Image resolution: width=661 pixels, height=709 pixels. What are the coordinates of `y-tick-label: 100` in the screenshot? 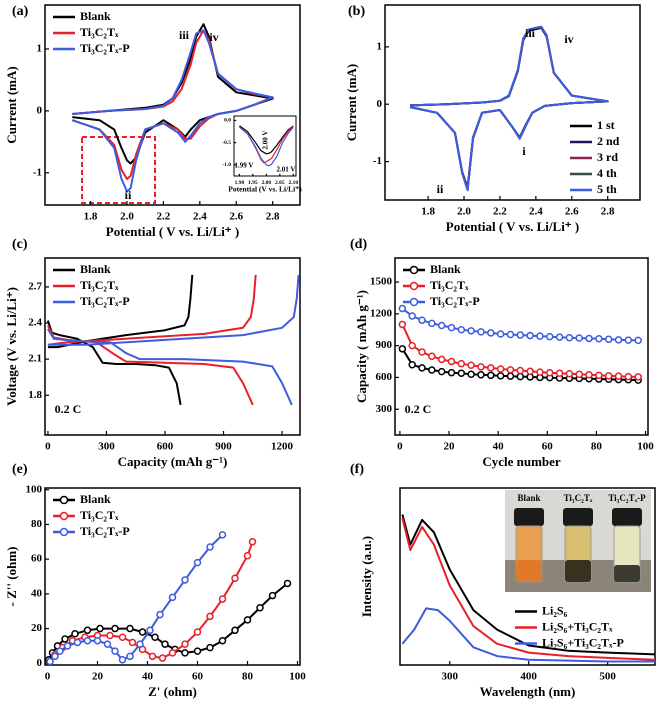 It's located at (34, 489).